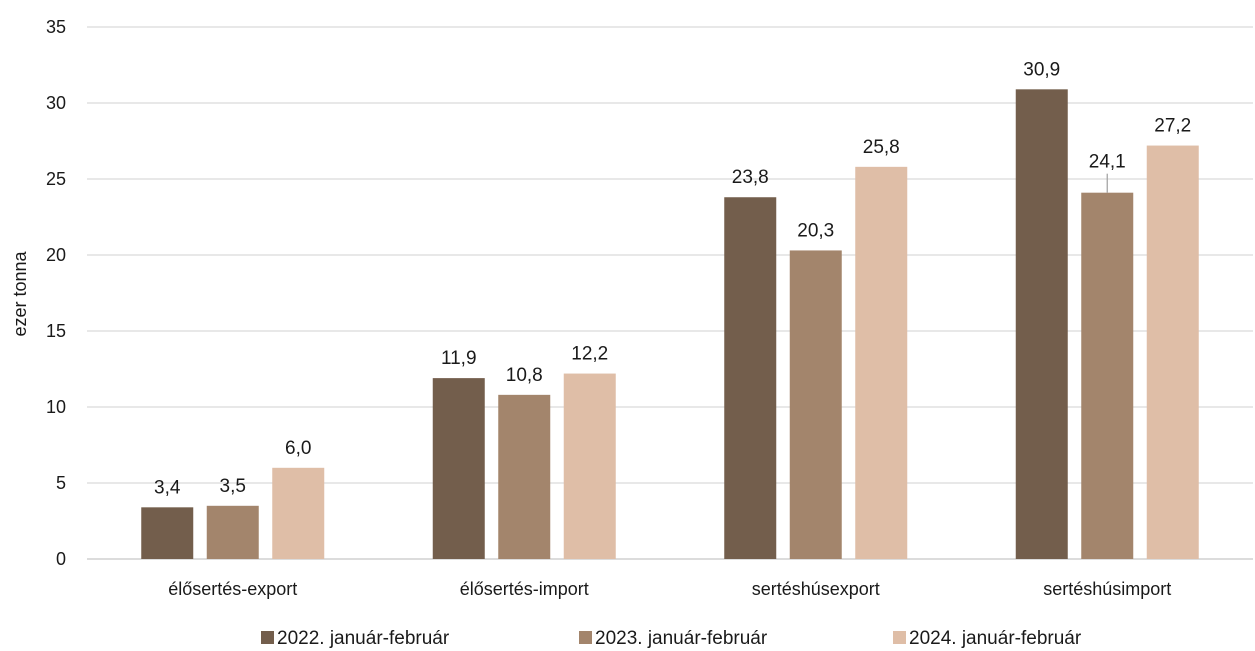 The height and width of the screenshot is (651, 1255). What do you see at coordinates (56, 27) in the screenshot?
I see `y-tick-label: 35` at bounding box center [56, 27].